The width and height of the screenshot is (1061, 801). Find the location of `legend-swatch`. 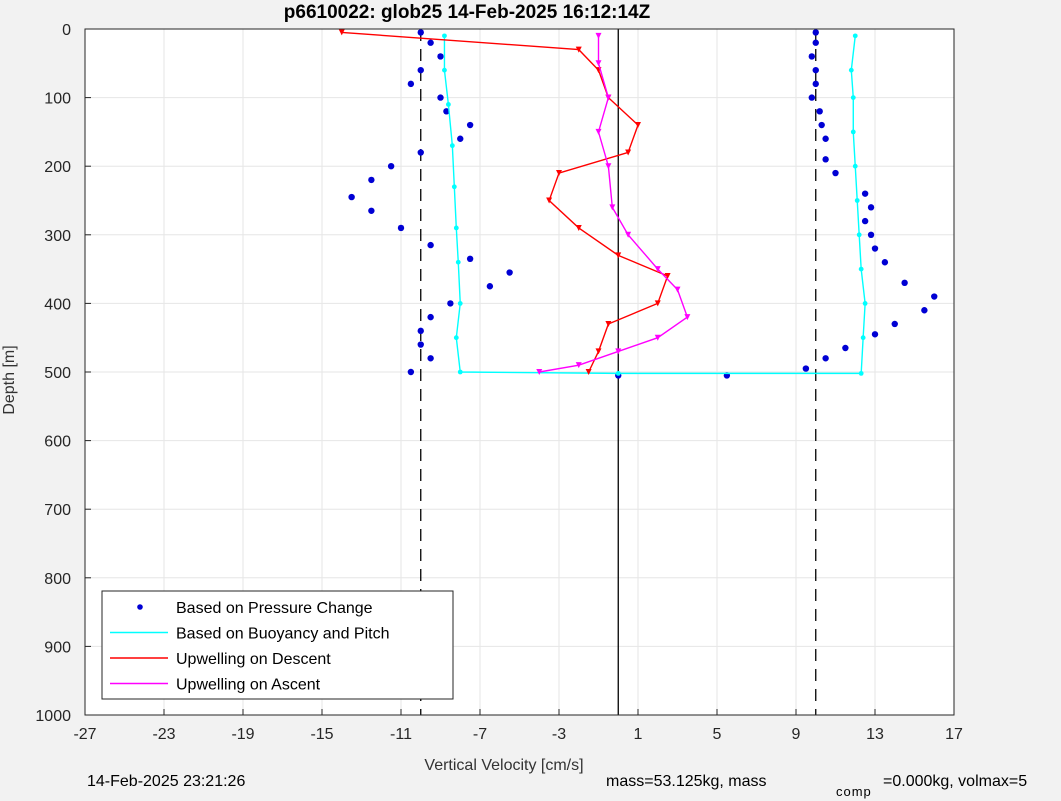

legend-swatch is located at coordinates (140, 607).